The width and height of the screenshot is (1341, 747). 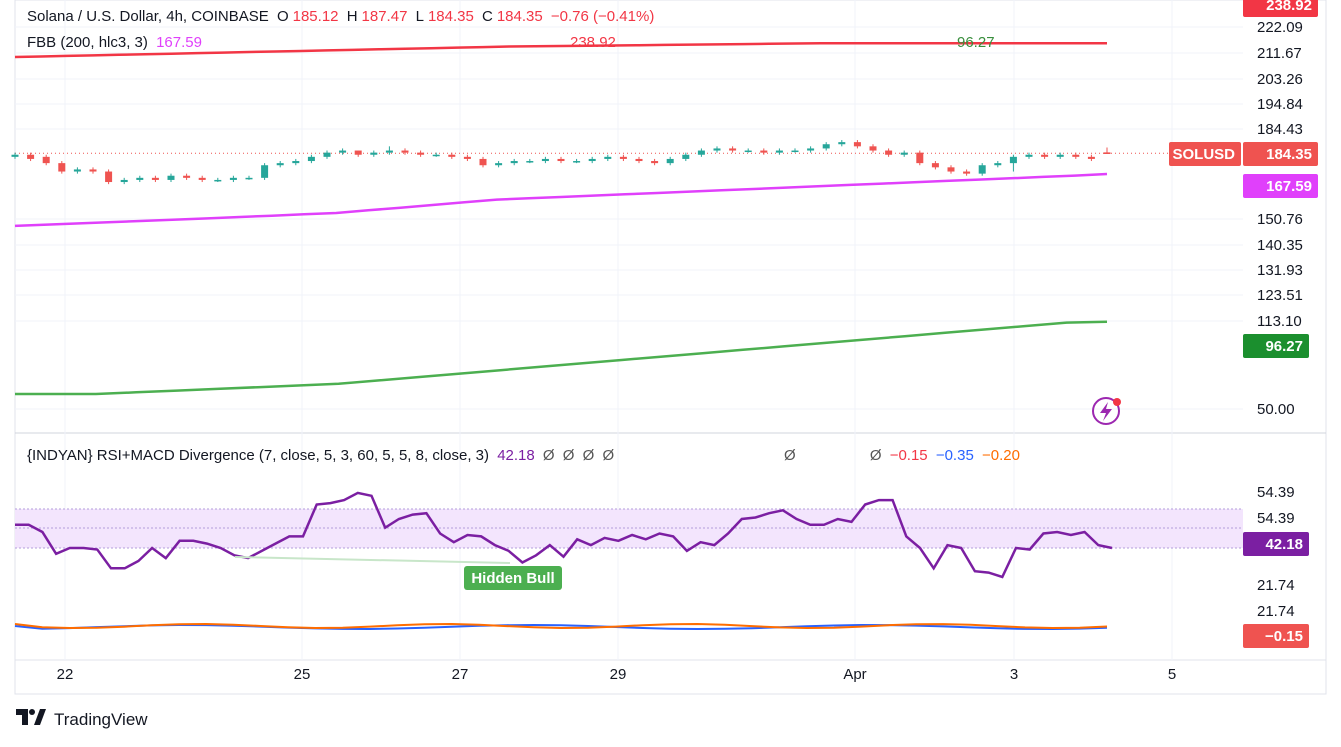 What do you see at coordinates (65, 674) in the screenshot?
I see `time-axis-label: 22` at bounding box center [65, 674].